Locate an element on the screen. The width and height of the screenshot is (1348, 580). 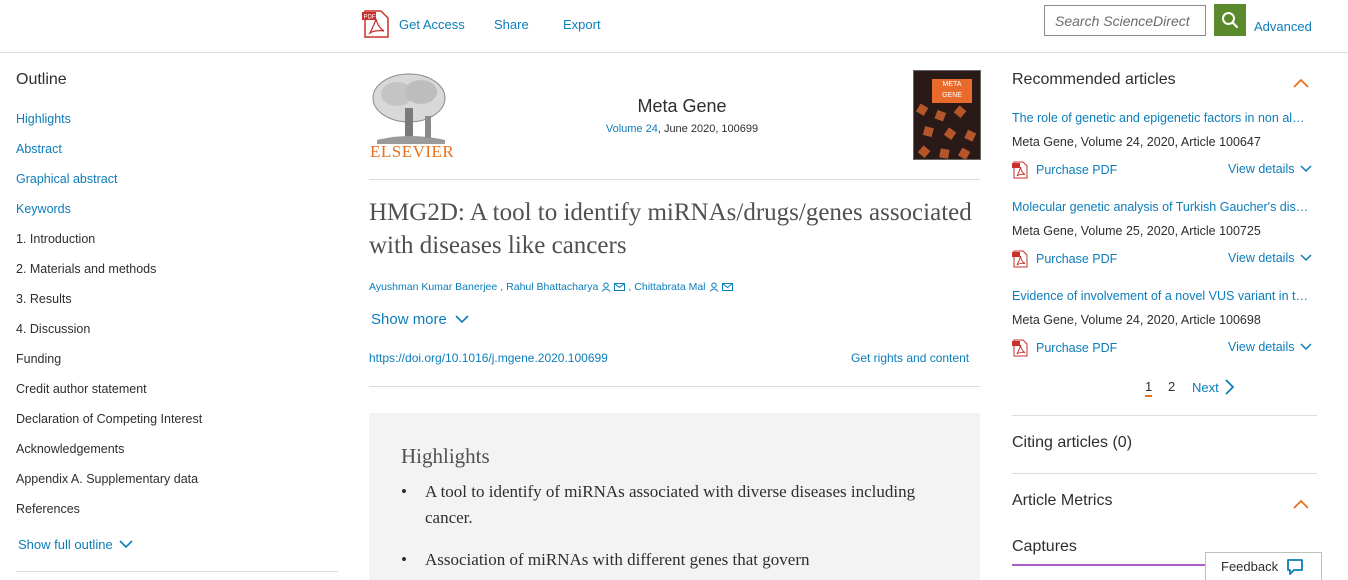
pagination-page-1: 1 is located at coordinates (1149, 388).